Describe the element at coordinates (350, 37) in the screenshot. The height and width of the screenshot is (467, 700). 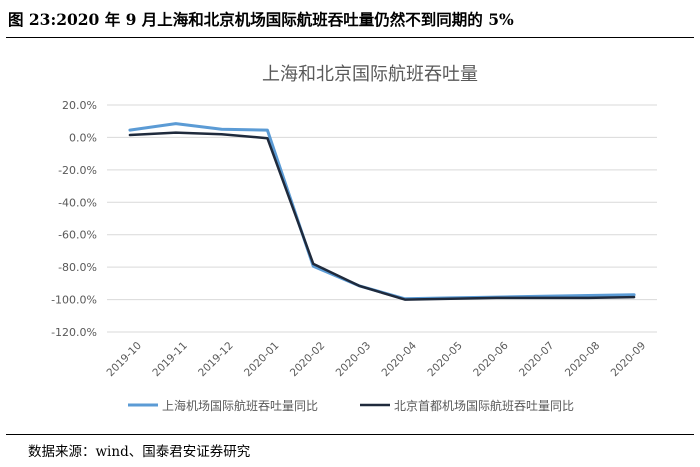
I see `title-rule` at that location.